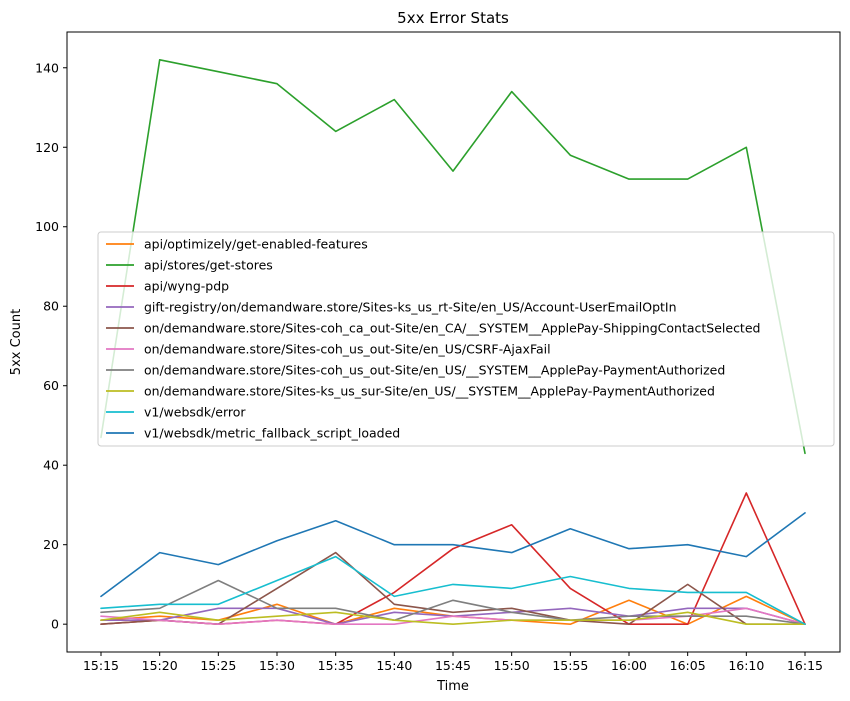 The width and height of the screenshot is (850, 701). What do you see at coordinates (51, 306) in the screenshot?
I see `y-tick-label: 80` at bounding box center [51, 306].